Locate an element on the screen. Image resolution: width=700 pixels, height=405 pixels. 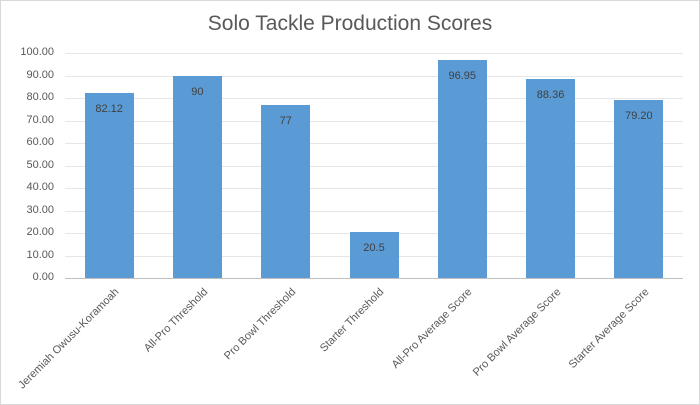
data-label: 79.20 is located at coordinates (639, 115).